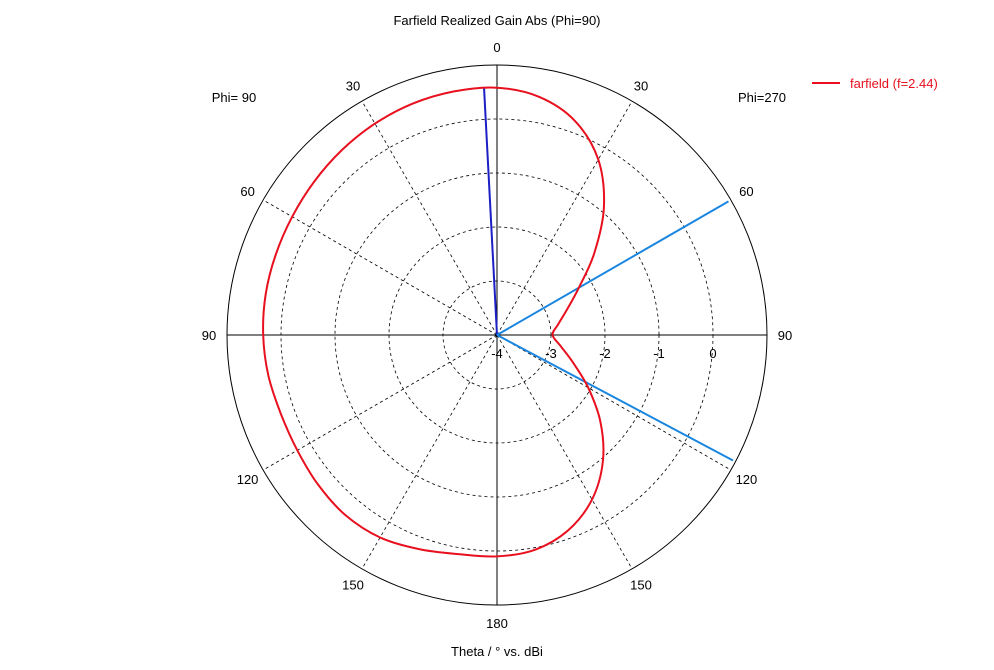 The height and width of the screenshot is (670, 994). What do you see at coordinates (234, 97) in the screenshot?
I see `left-half-label: Phi= 90` at bounding box center [234, 97].